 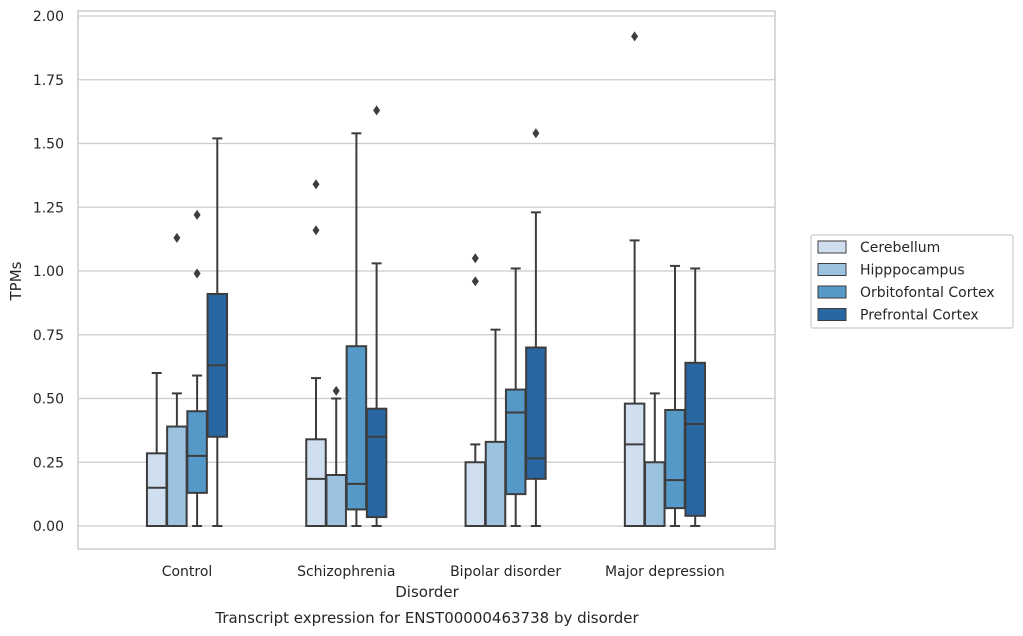 What do you see at coordinates (48, 81) in the screenshot?
I see `y-tick-label: 1.75` at bounding box center [48, 81].